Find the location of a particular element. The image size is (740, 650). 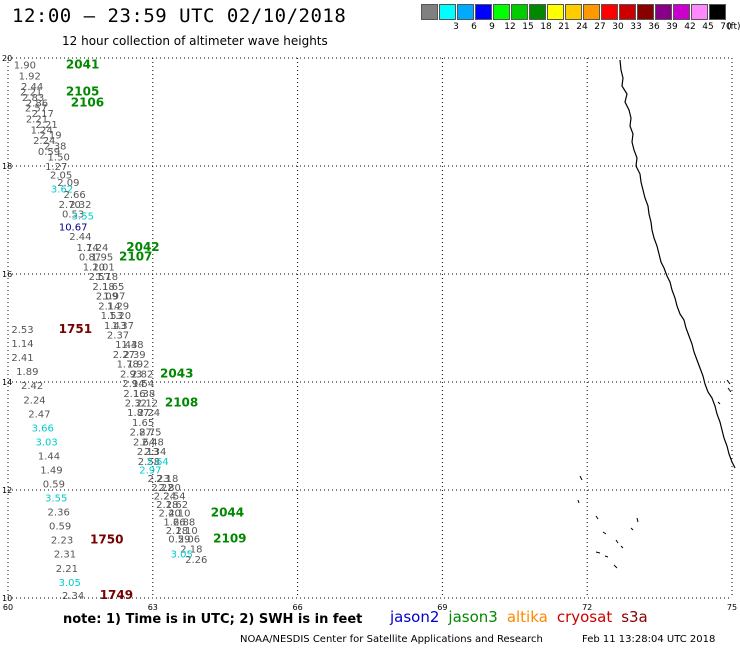

wave-height-label: 1.54 is located at coordinates (143, 384).